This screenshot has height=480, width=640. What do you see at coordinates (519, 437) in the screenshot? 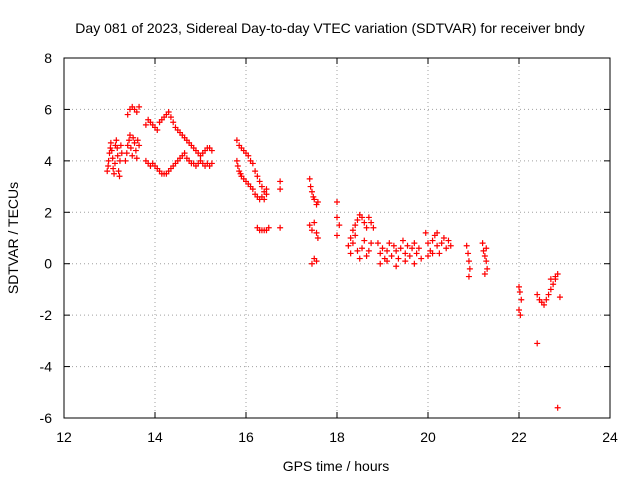
I see `x-tick-label: 22` at bounding box center [519, 437].